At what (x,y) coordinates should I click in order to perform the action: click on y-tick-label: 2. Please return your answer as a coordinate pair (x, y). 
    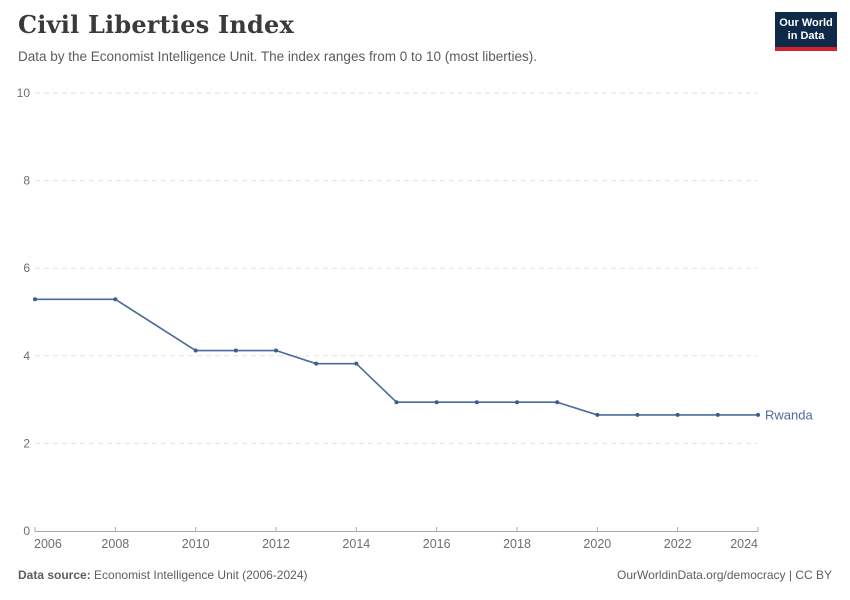
    Looking at the image, I should click on (26, 443).